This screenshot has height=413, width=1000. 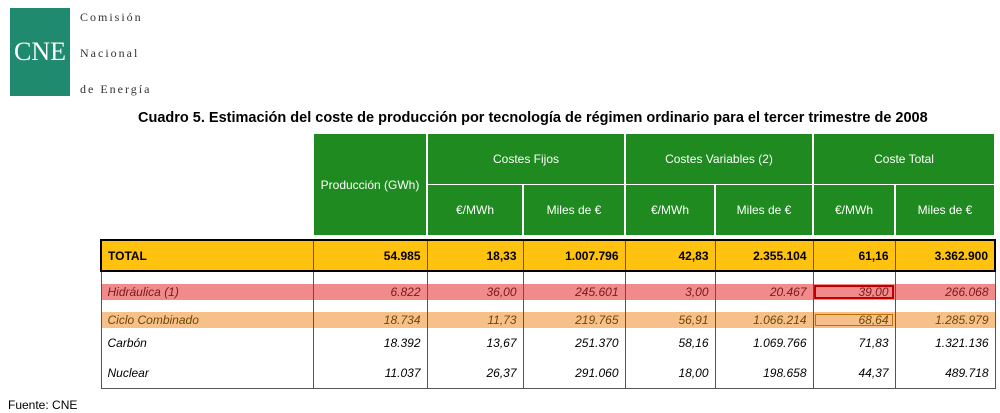 What do you see at coordinates (945, 210) in the screenshot?
I see `header-total-miles: Miles de €` at bounding box center [945, 210].